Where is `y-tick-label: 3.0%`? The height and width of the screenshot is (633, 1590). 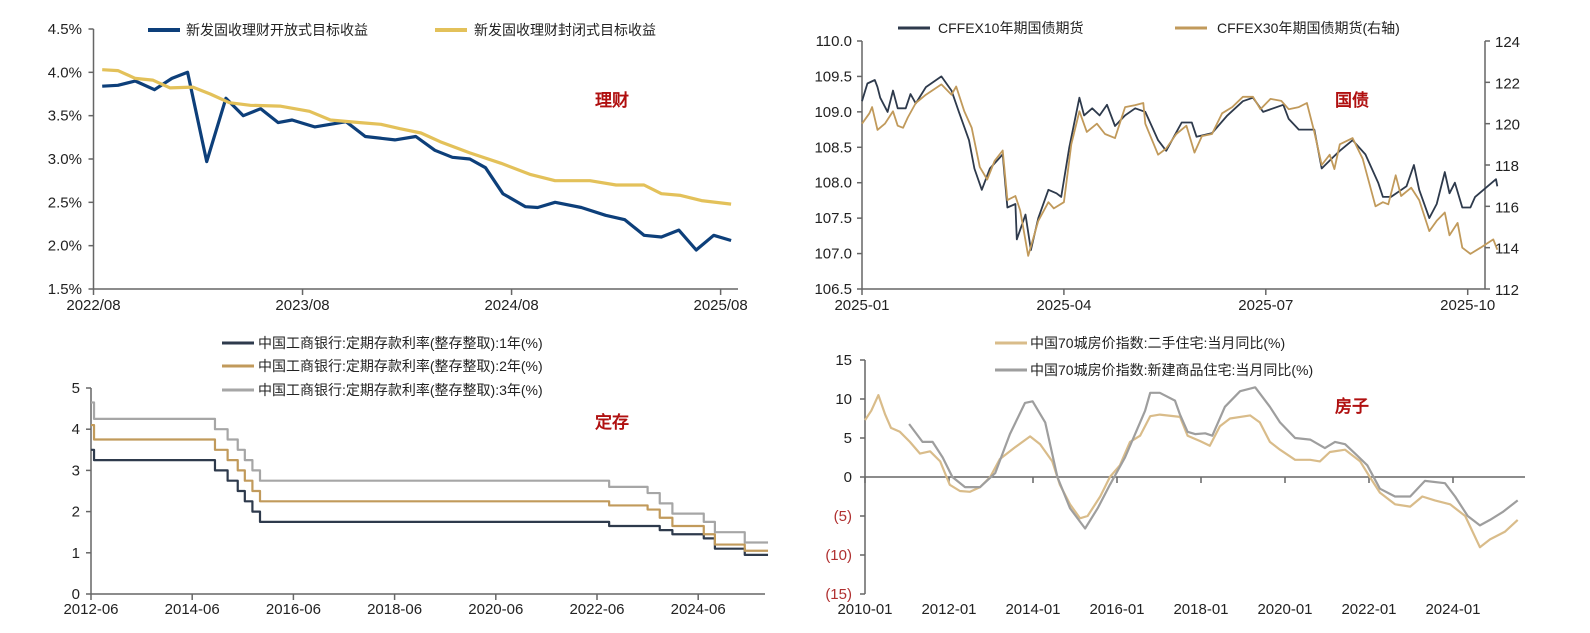 y-tick-label: 3.0% is located at coordinates (65, 159).